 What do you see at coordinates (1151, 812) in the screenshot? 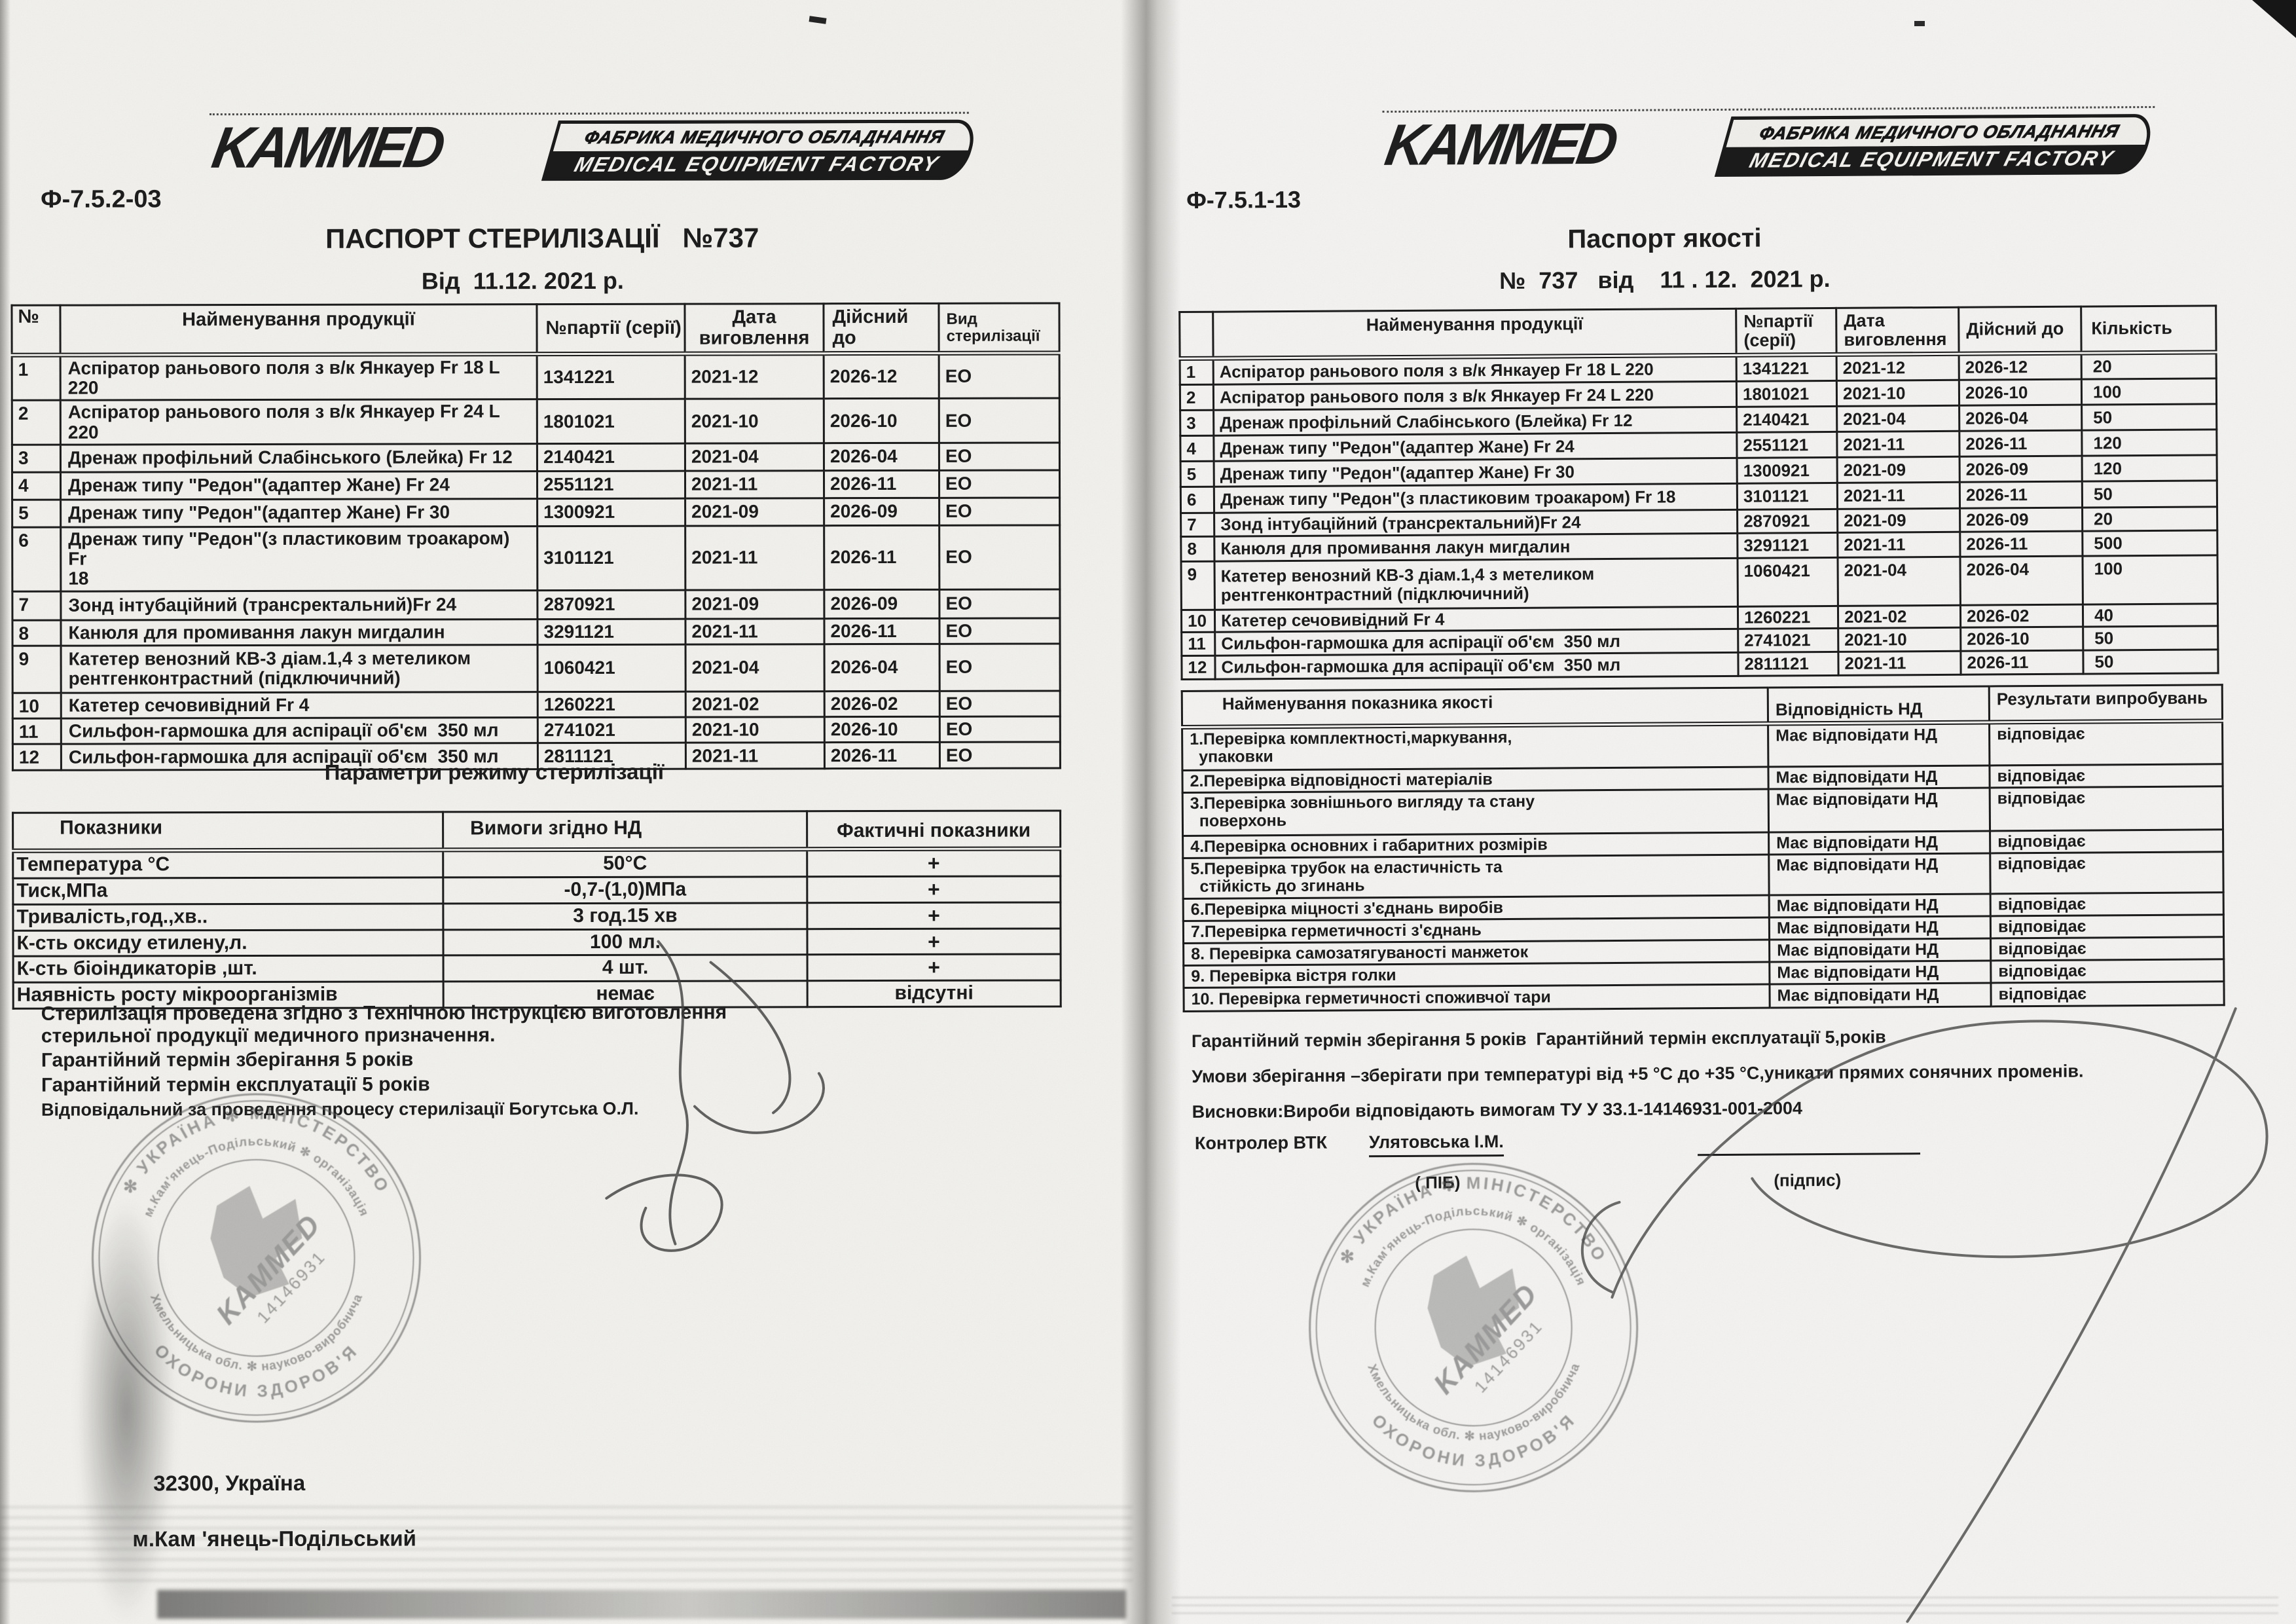
I see `page-seam-shadow` at bounding box center [1151, 812].